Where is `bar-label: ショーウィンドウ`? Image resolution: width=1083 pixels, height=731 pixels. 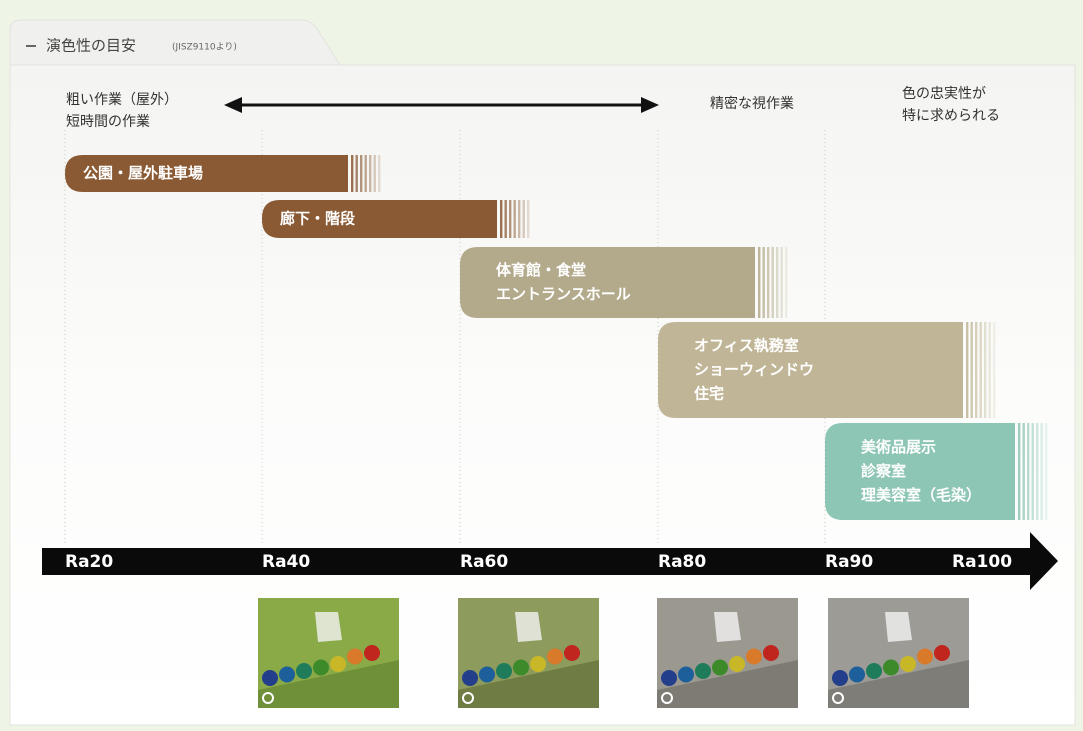
bar-label: ショーウィンドウ is located at coordinates (754, 370).